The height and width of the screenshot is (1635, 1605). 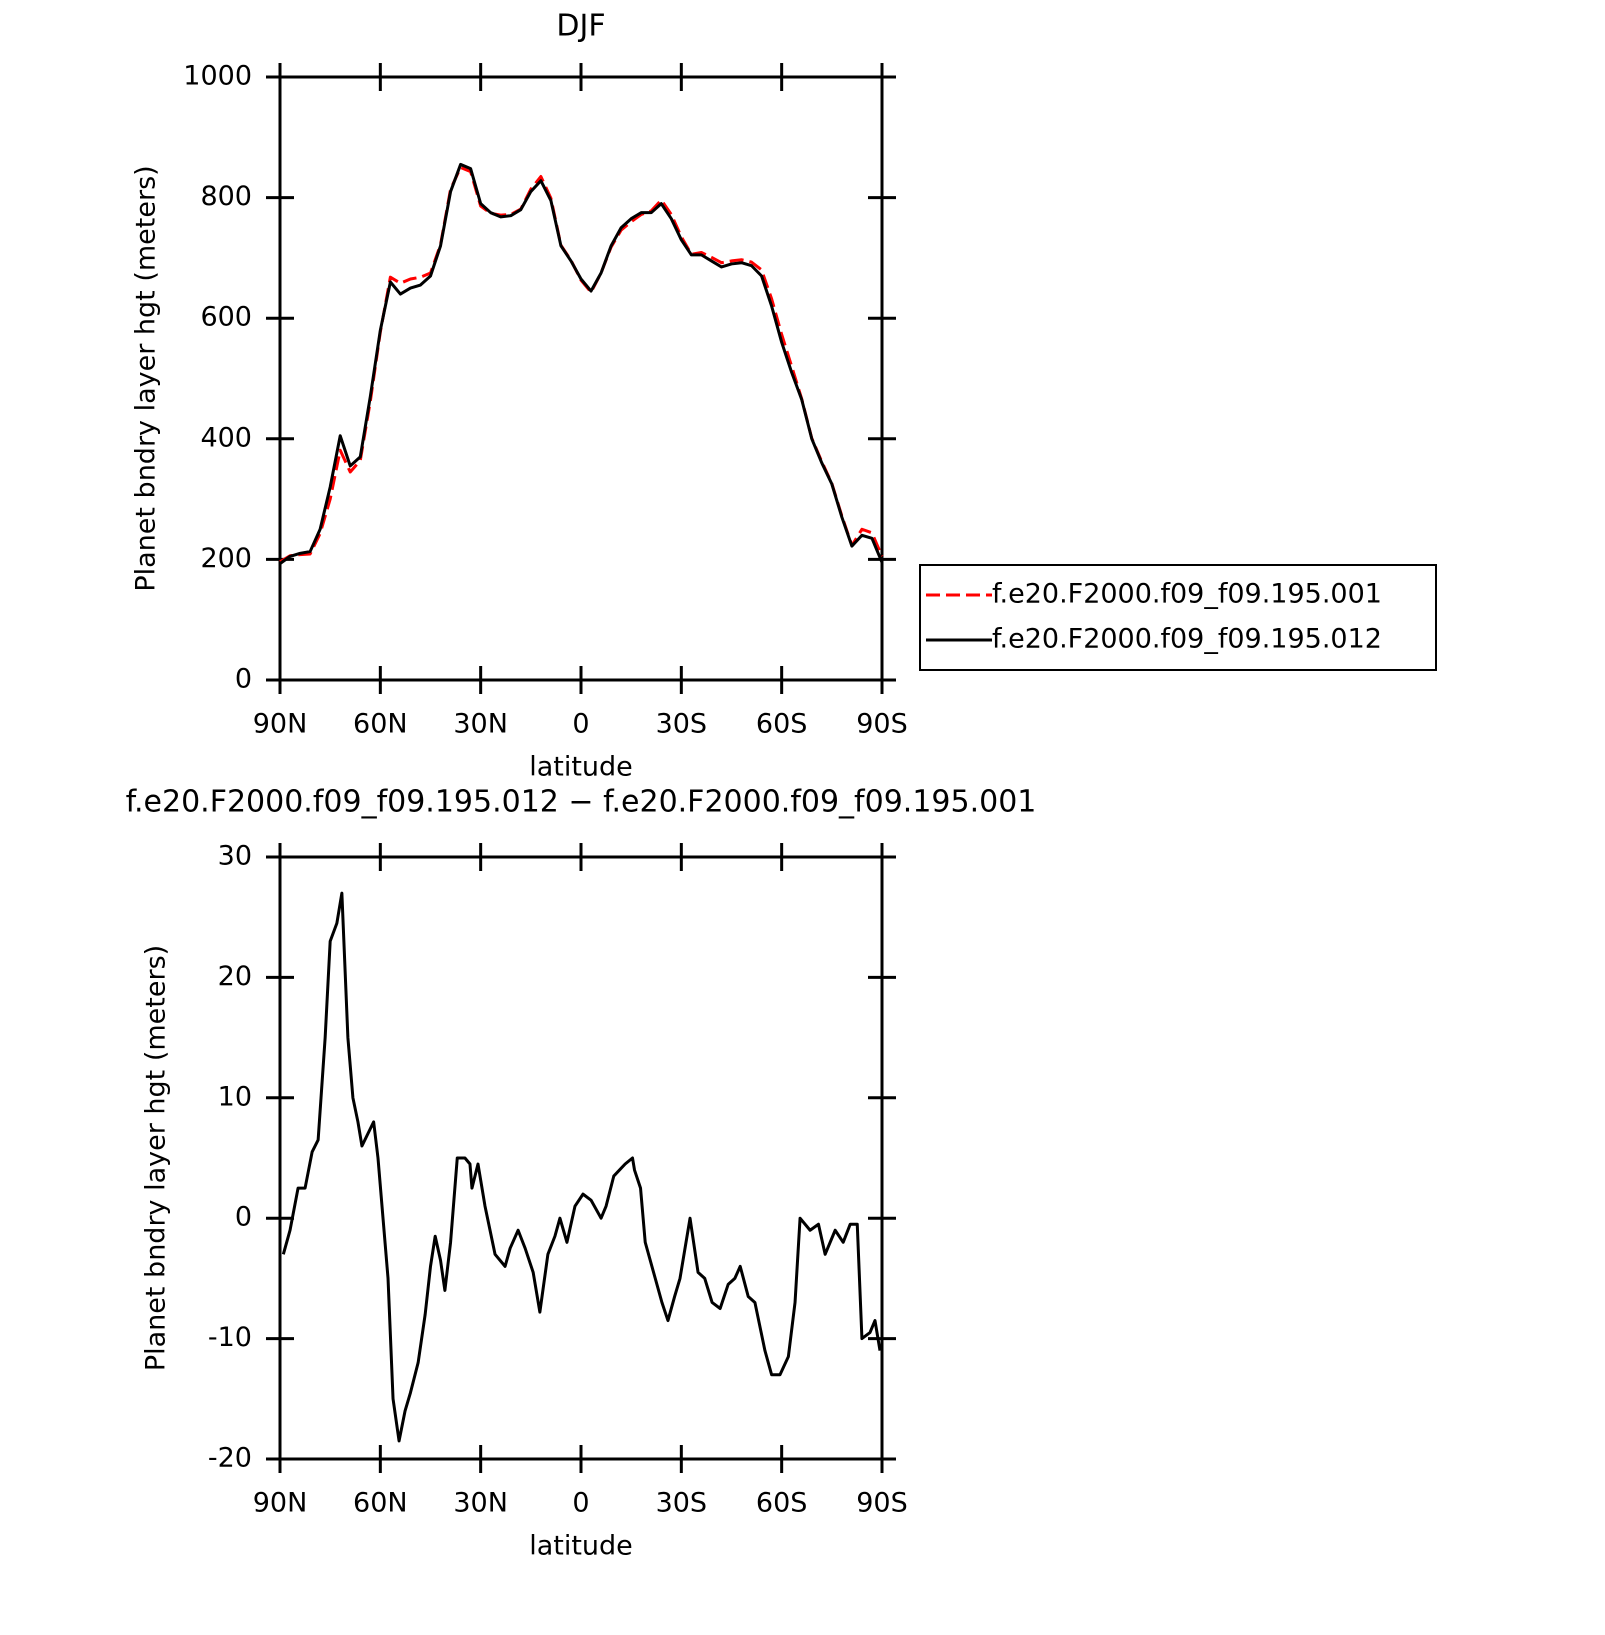 What do you see at coordinates (230, 1458) in the screenshot?
I see `y-tick-label: -20` at bounding box center [230, 1458].